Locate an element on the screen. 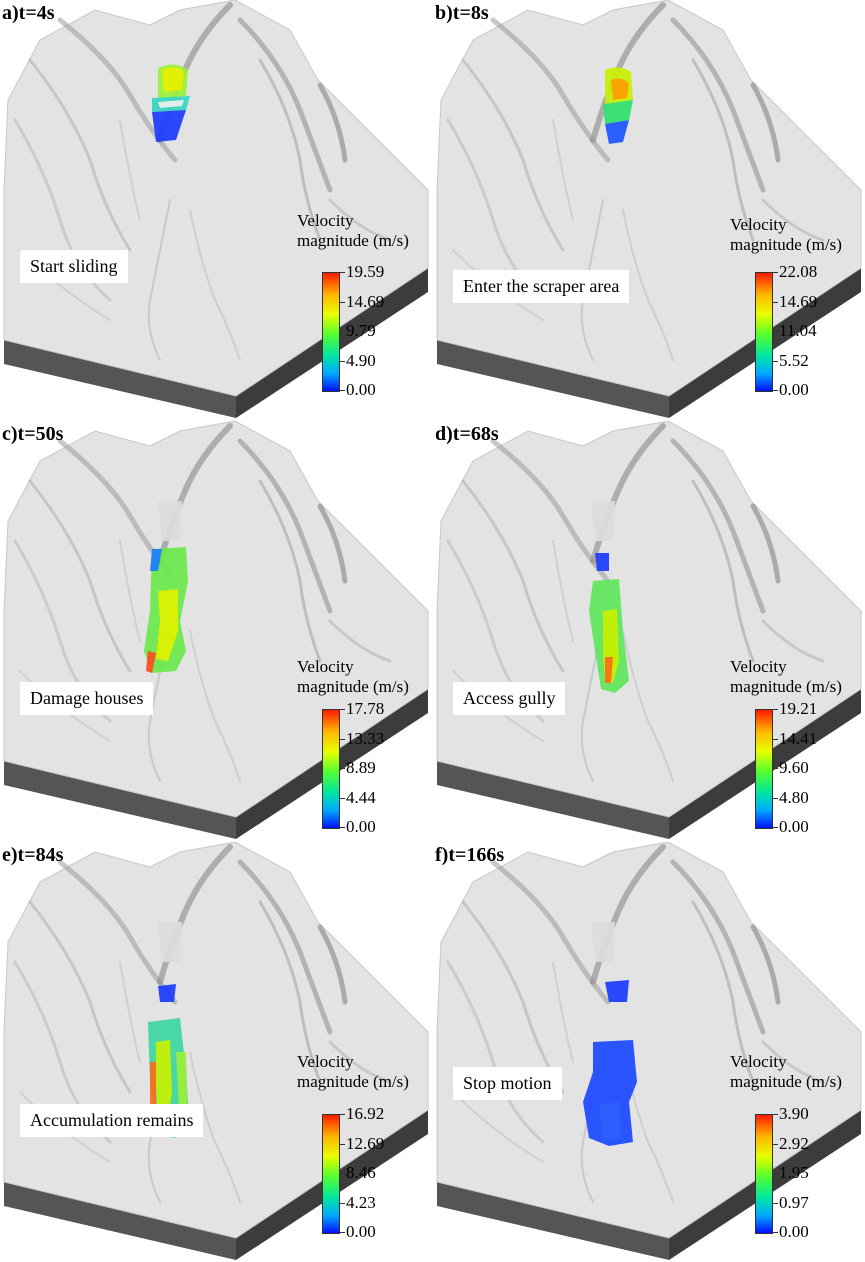  panel-label: a)t=4s is located at coordinates (28, 13).